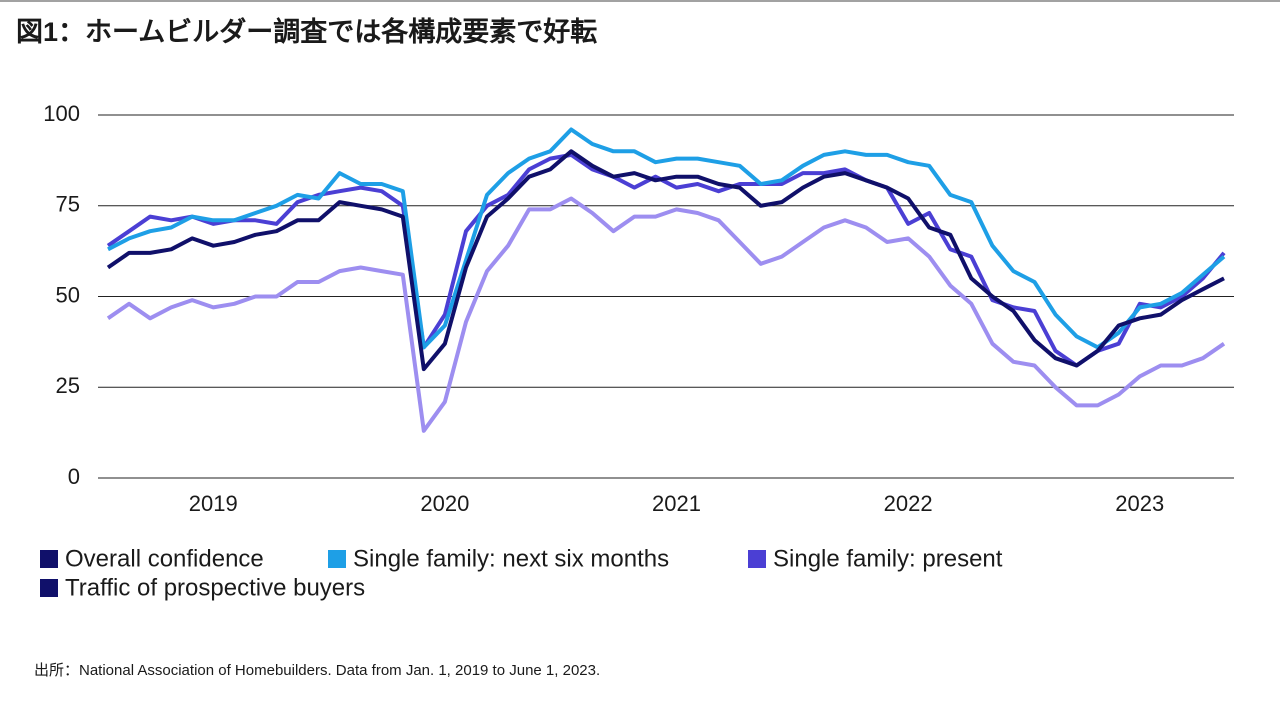 The width and height of the screenshot is (1280, 725). Describe the element at coordinates (61, 113) in the screenshot. I see `y-tick-label: 100` at that location.